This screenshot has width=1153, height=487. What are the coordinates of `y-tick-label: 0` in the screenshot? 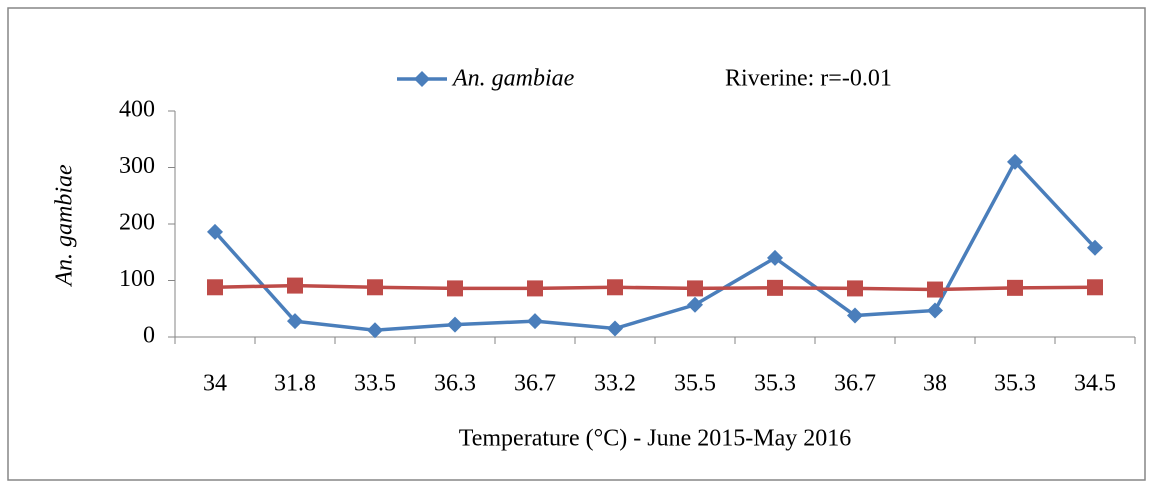 It's located at (149, 336).